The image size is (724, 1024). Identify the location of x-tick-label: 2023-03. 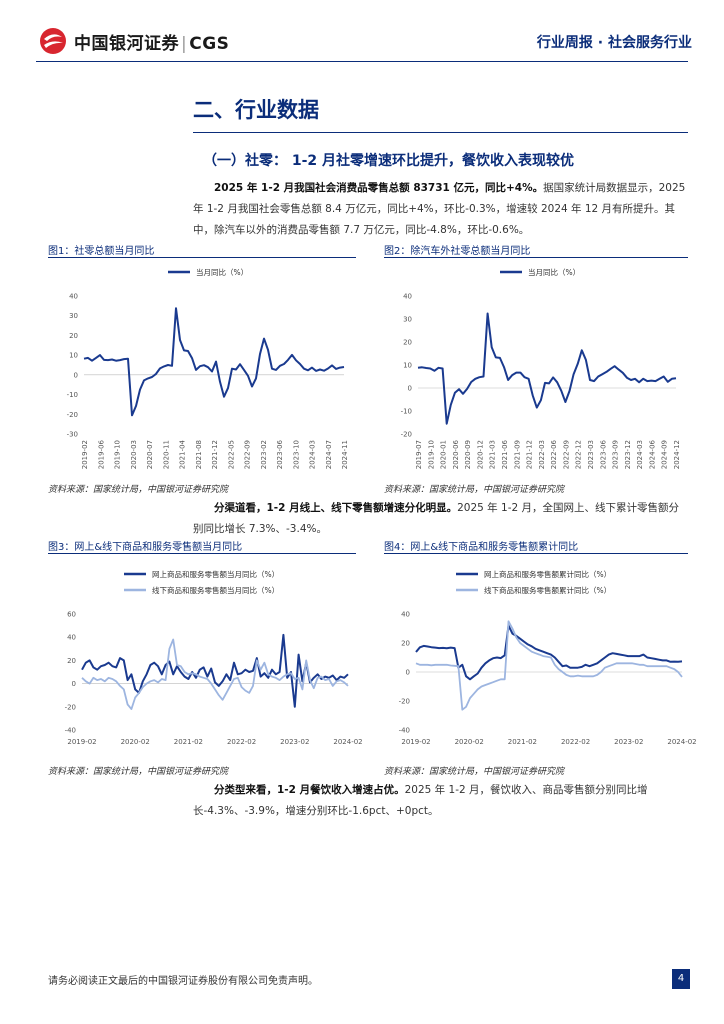
(591, 454).